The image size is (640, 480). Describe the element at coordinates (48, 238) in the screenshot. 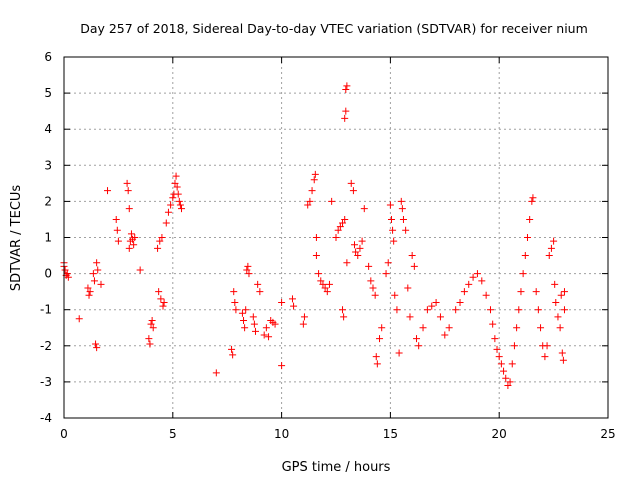

I see `y-tick-label: 1` at that location.